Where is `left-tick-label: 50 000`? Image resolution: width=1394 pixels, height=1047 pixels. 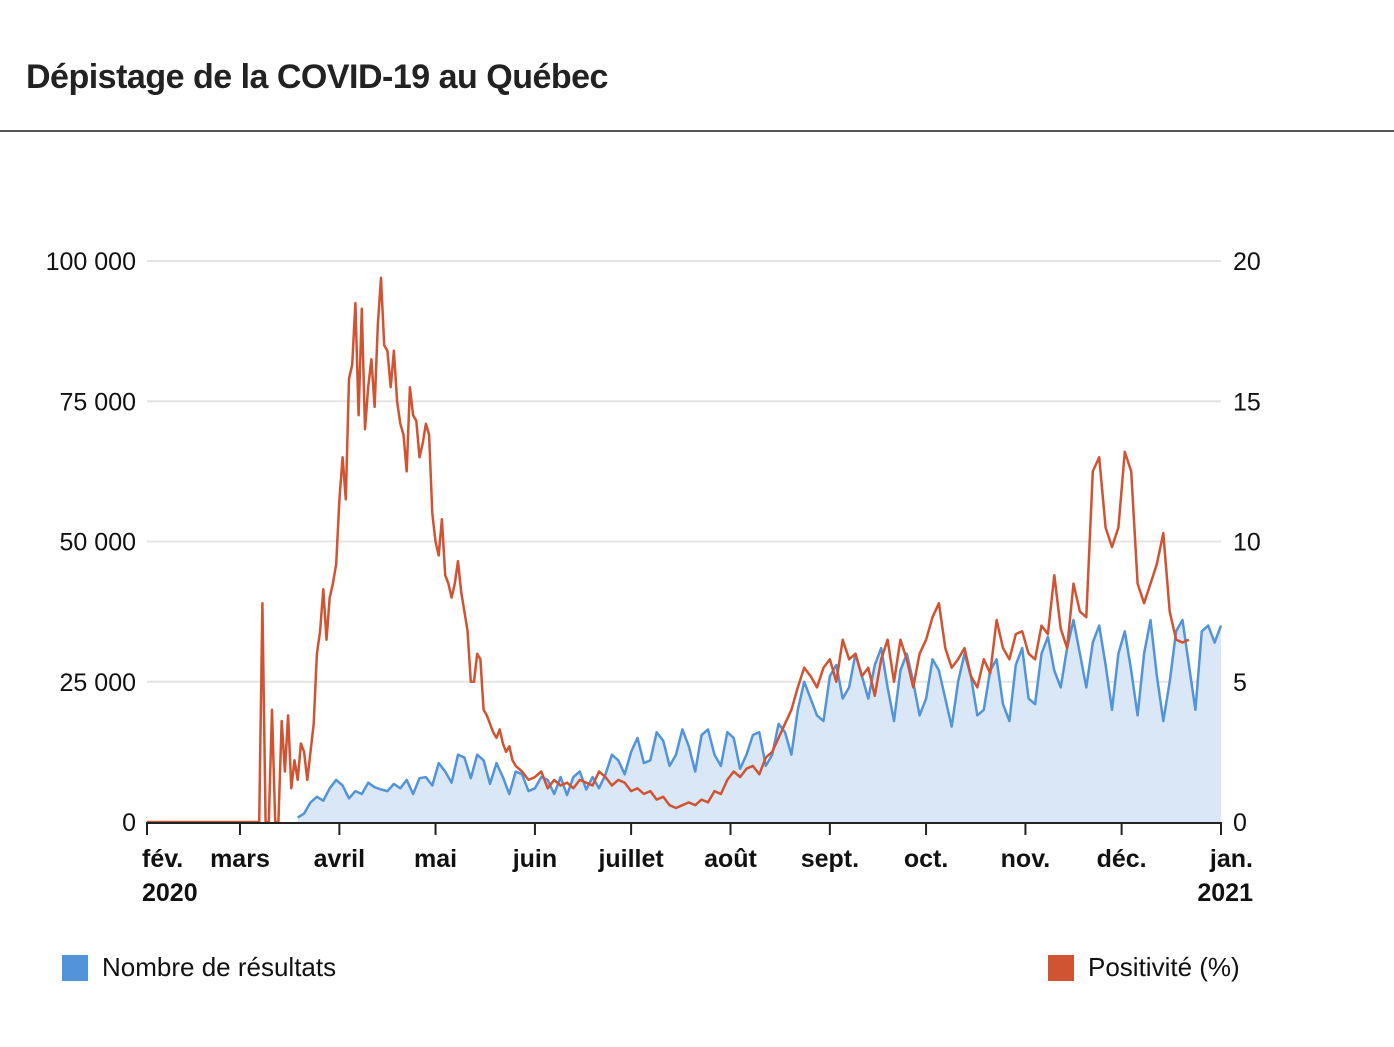
left-tick-label: 50 000 is located at coordinates (98, 543).